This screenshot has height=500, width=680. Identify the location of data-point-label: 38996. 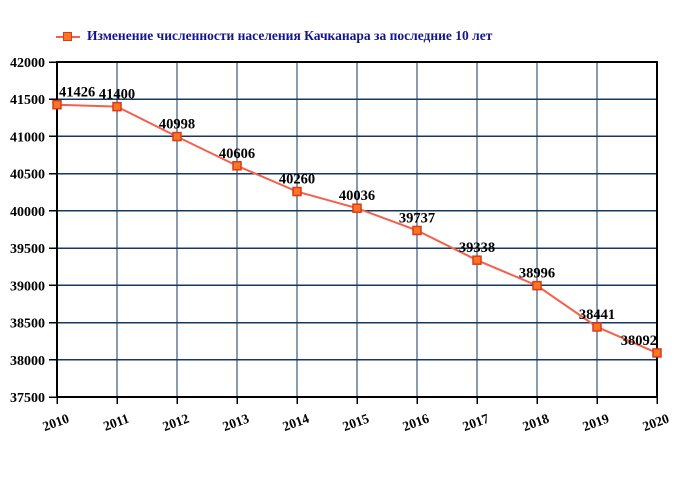
(537, 274).